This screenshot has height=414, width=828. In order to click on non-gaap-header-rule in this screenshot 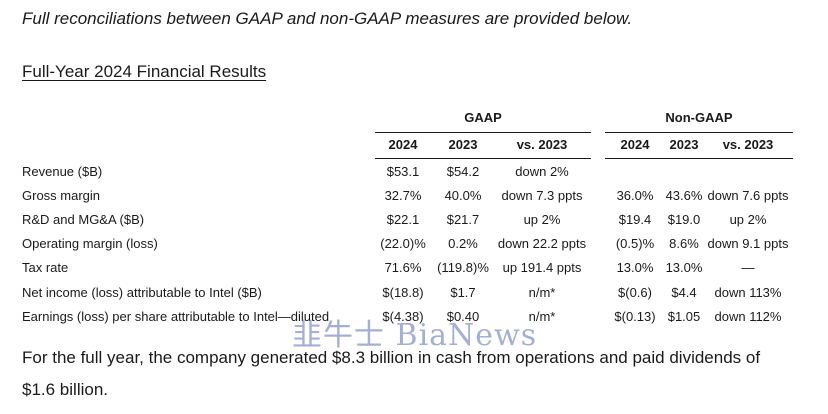, I will do `click(699, 158)`.